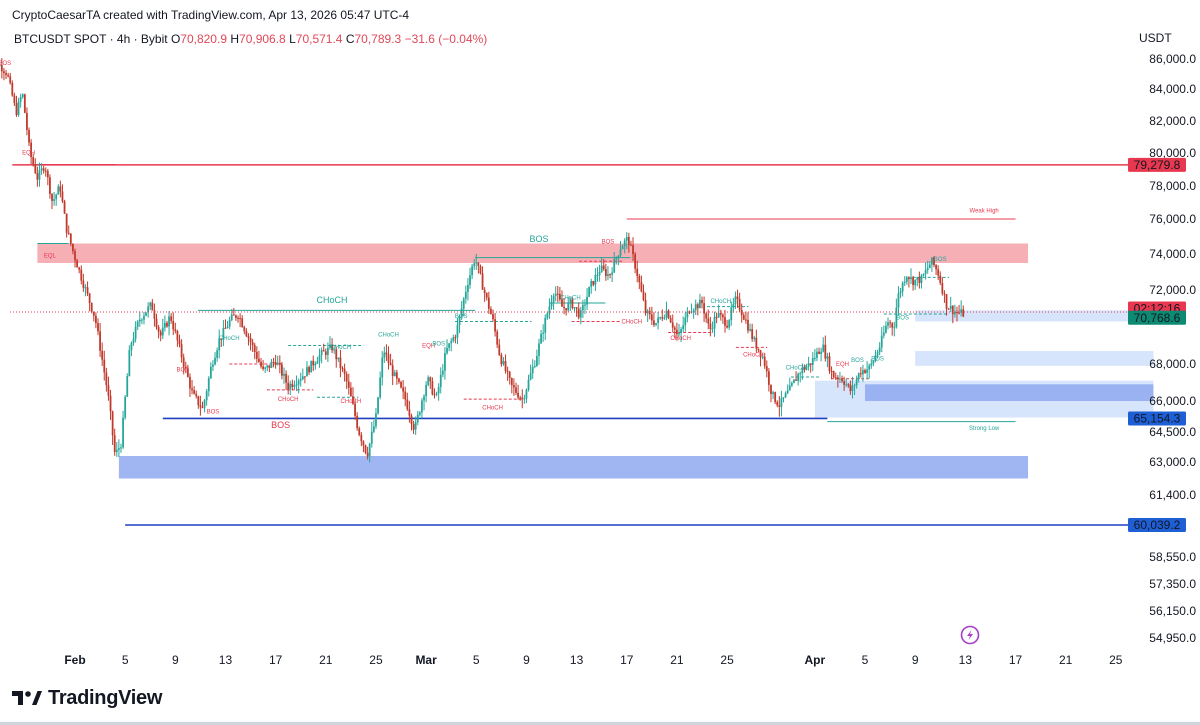 The image size is (1200, 725). Describe the element at coordinates (1172, 186) in the screenshot. I see `y-tick-label: 78,000.0` at that location.